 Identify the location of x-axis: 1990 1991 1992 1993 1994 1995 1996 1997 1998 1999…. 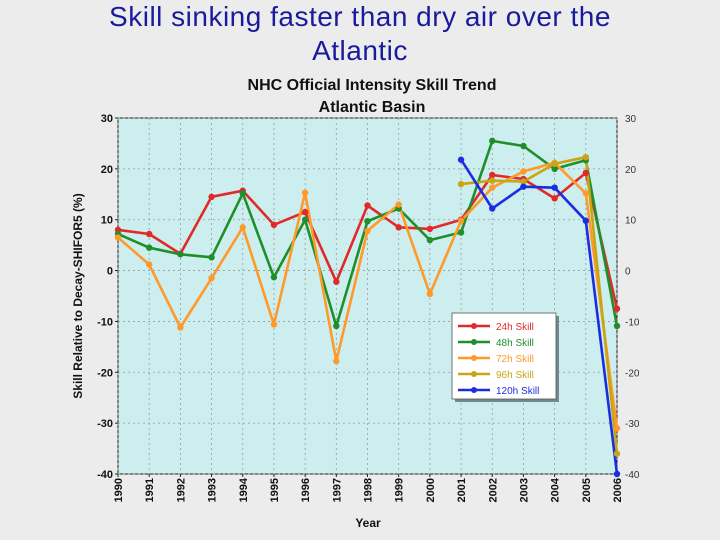
(368, 488).